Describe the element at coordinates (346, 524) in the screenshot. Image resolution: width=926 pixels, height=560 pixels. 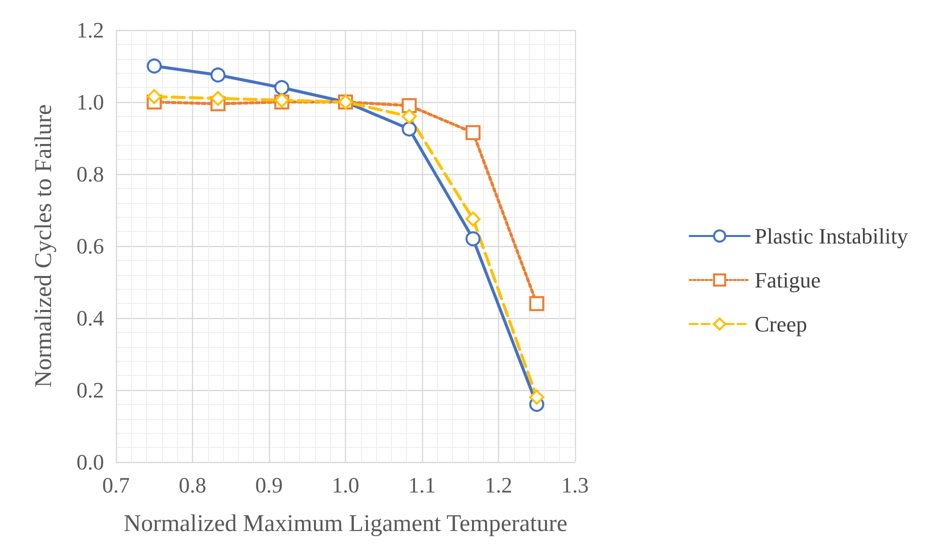
I see `x-axis-title: Normalized Maximum Ligament Temperature` at that location.